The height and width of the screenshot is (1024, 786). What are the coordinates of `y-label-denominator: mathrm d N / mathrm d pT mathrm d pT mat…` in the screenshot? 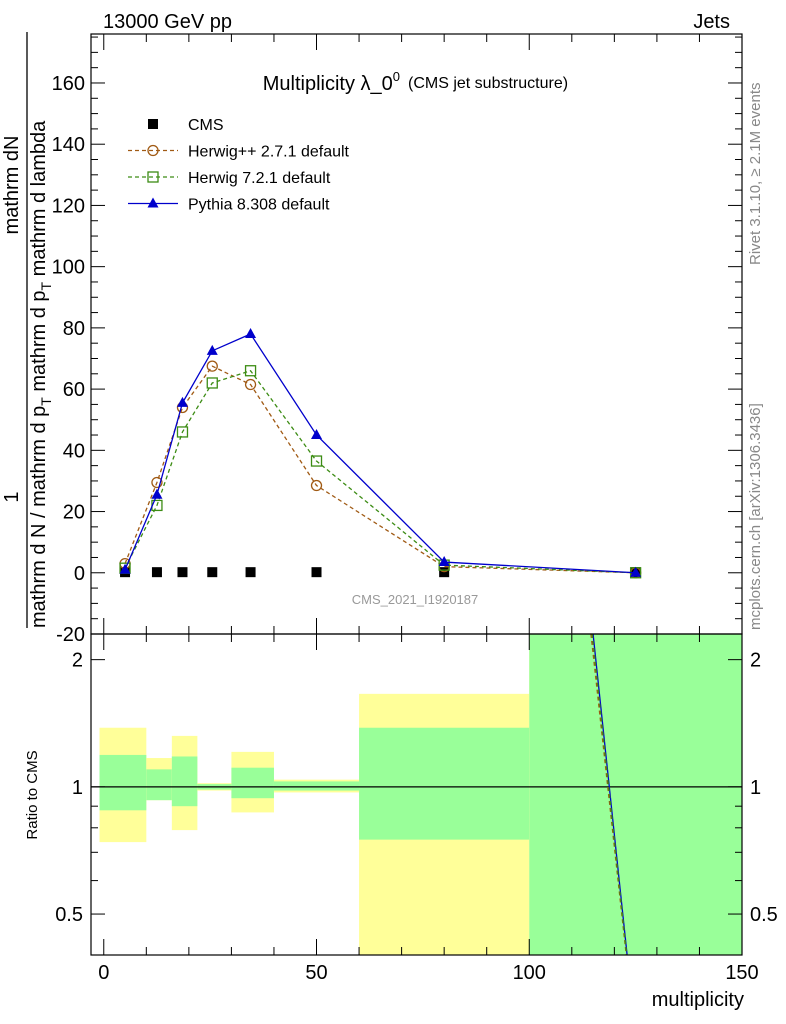 It's located at (41, 374).